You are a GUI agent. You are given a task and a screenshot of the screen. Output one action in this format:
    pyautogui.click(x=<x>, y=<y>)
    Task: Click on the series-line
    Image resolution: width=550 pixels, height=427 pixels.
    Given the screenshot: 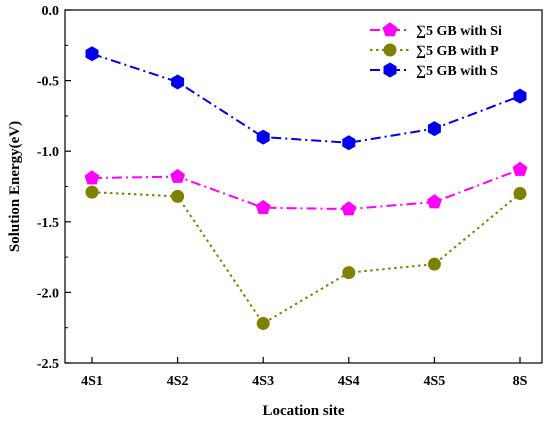 What is the action you would take?
    pyautogui.click(x=306, y=189)
    